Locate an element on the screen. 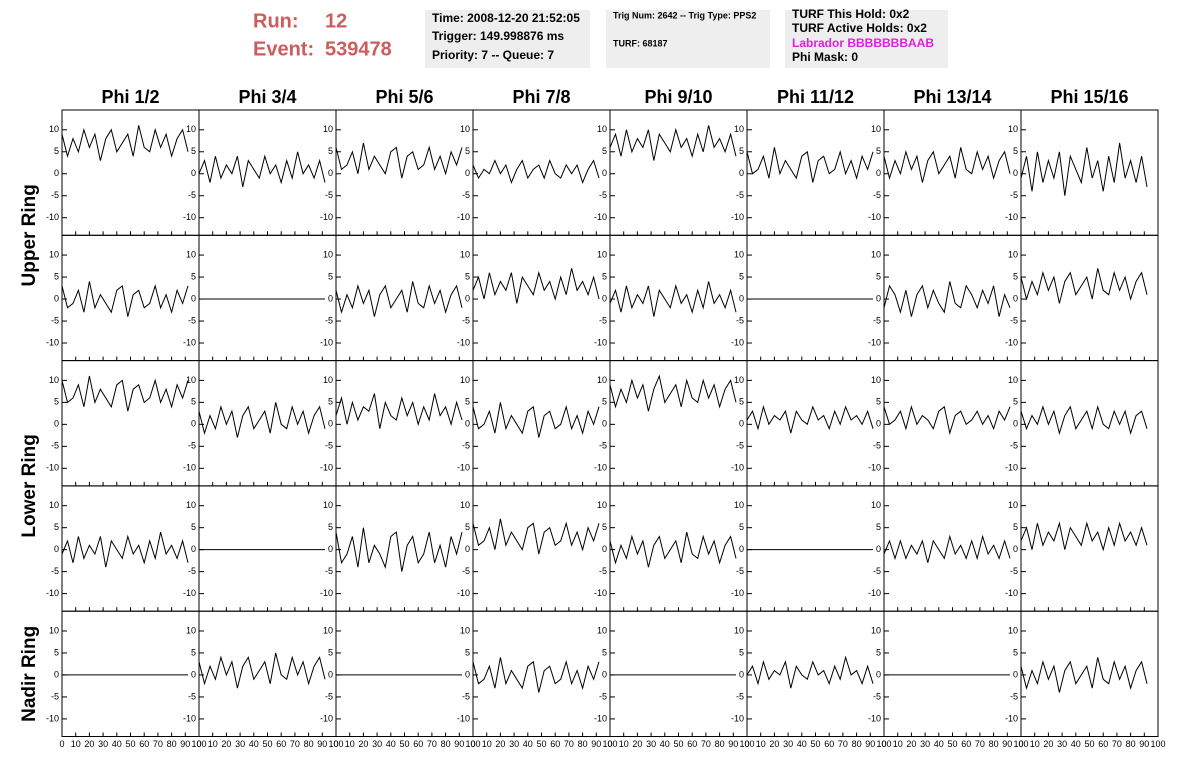  column-title: Phi 11/12 is located at coordinates (815, 97).